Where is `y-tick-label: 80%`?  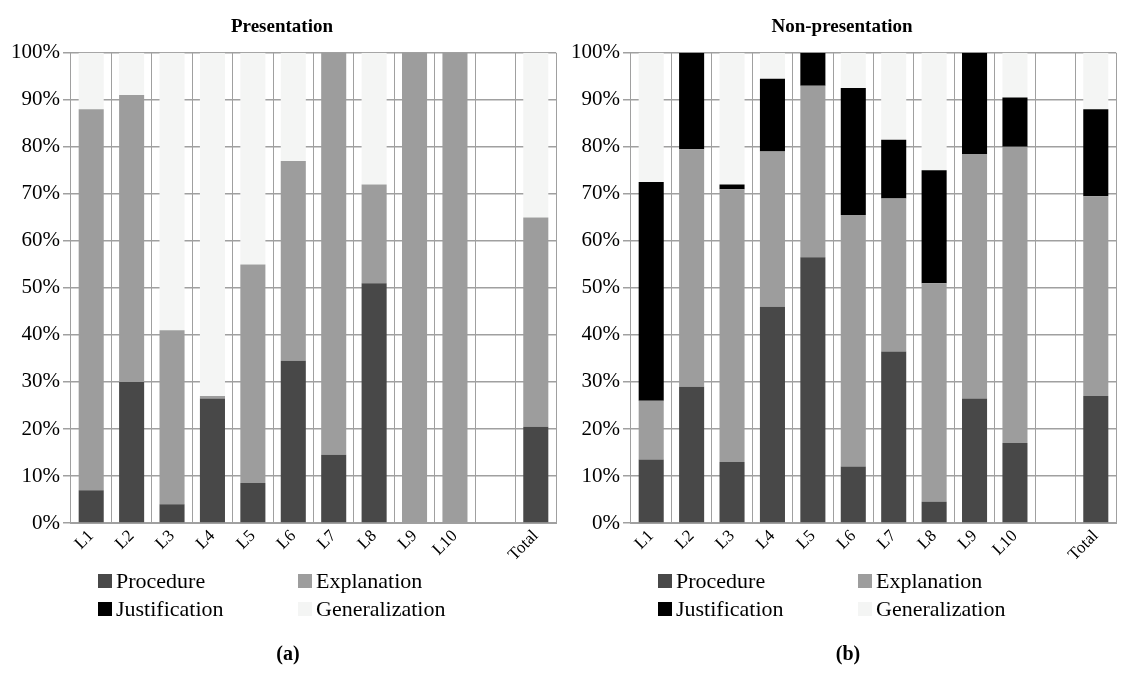
y-tick-label: 80% is located at coordinates (40, 145).